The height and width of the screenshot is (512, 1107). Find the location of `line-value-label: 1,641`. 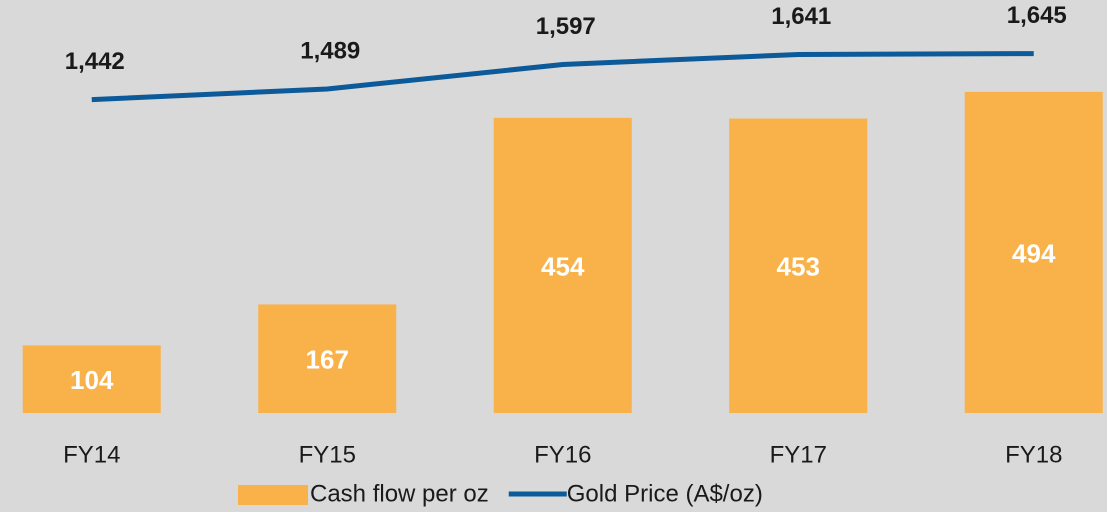

line-value-label: 1,641 is located at coordinates (801, 16).